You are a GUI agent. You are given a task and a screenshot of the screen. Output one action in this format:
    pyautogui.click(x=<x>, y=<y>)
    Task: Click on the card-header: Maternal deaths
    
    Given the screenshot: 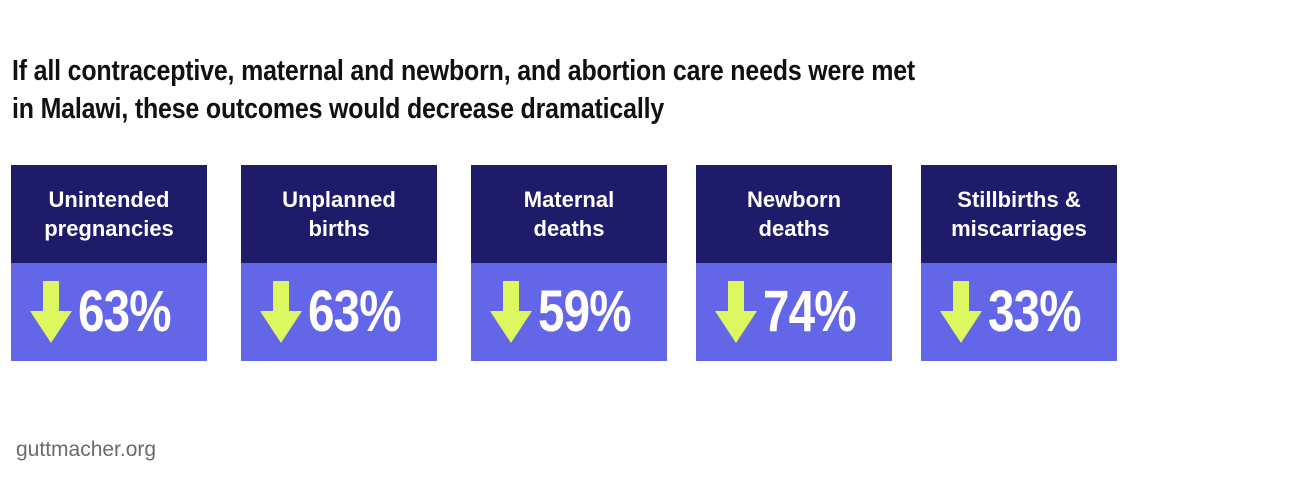 What is the action you would take?
    pyautogui.click(x=569, y=214)
    